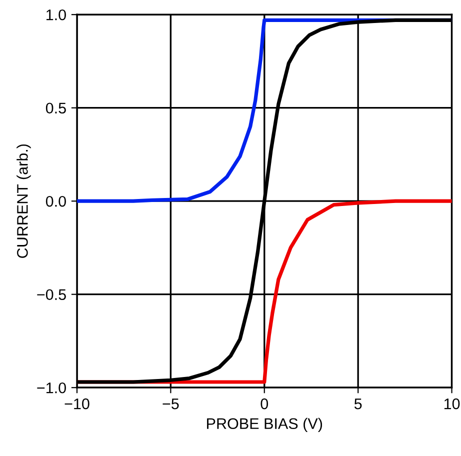 This screenshot has height=456, width=461. What do you see at coordinates (358, 404) in the screenshot?
I see `x-tick-label: 5` at bounding box center [358, 404].